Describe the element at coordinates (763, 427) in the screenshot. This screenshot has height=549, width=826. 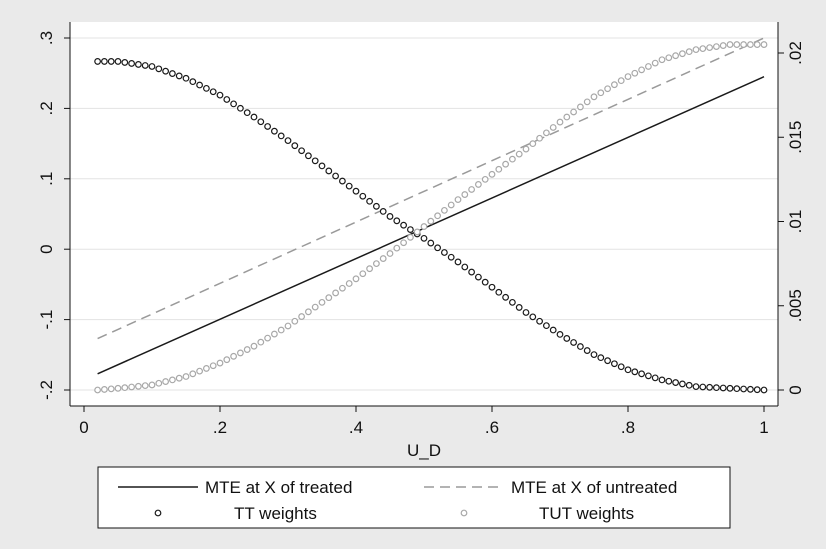
I see `x-tick-label: 1` at that location.